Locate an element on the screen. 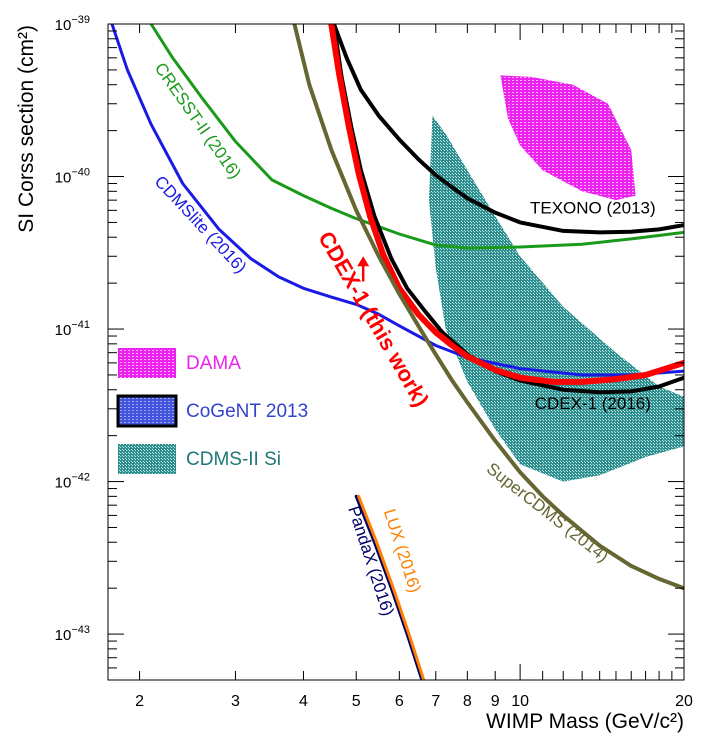 This screenshot has width=706, height=756. legend-swatch-cdms-ii-si is located at coordinates (147, 459).